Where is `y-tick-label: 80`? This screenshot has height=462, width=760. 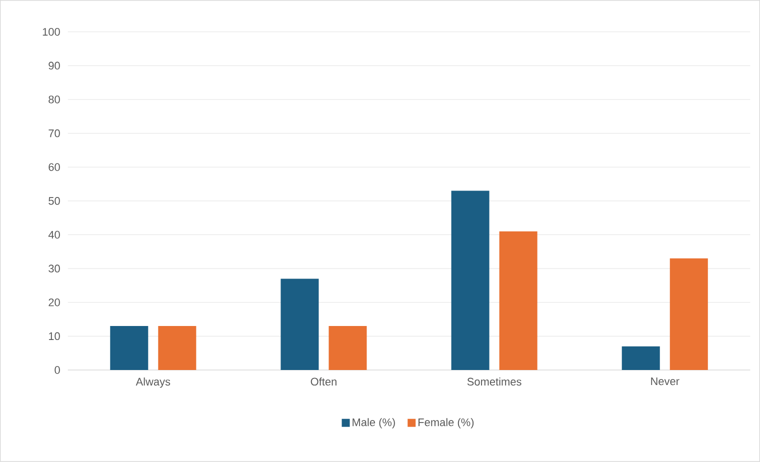
y-tick-label: 80 is located at coordinates (54, 100).